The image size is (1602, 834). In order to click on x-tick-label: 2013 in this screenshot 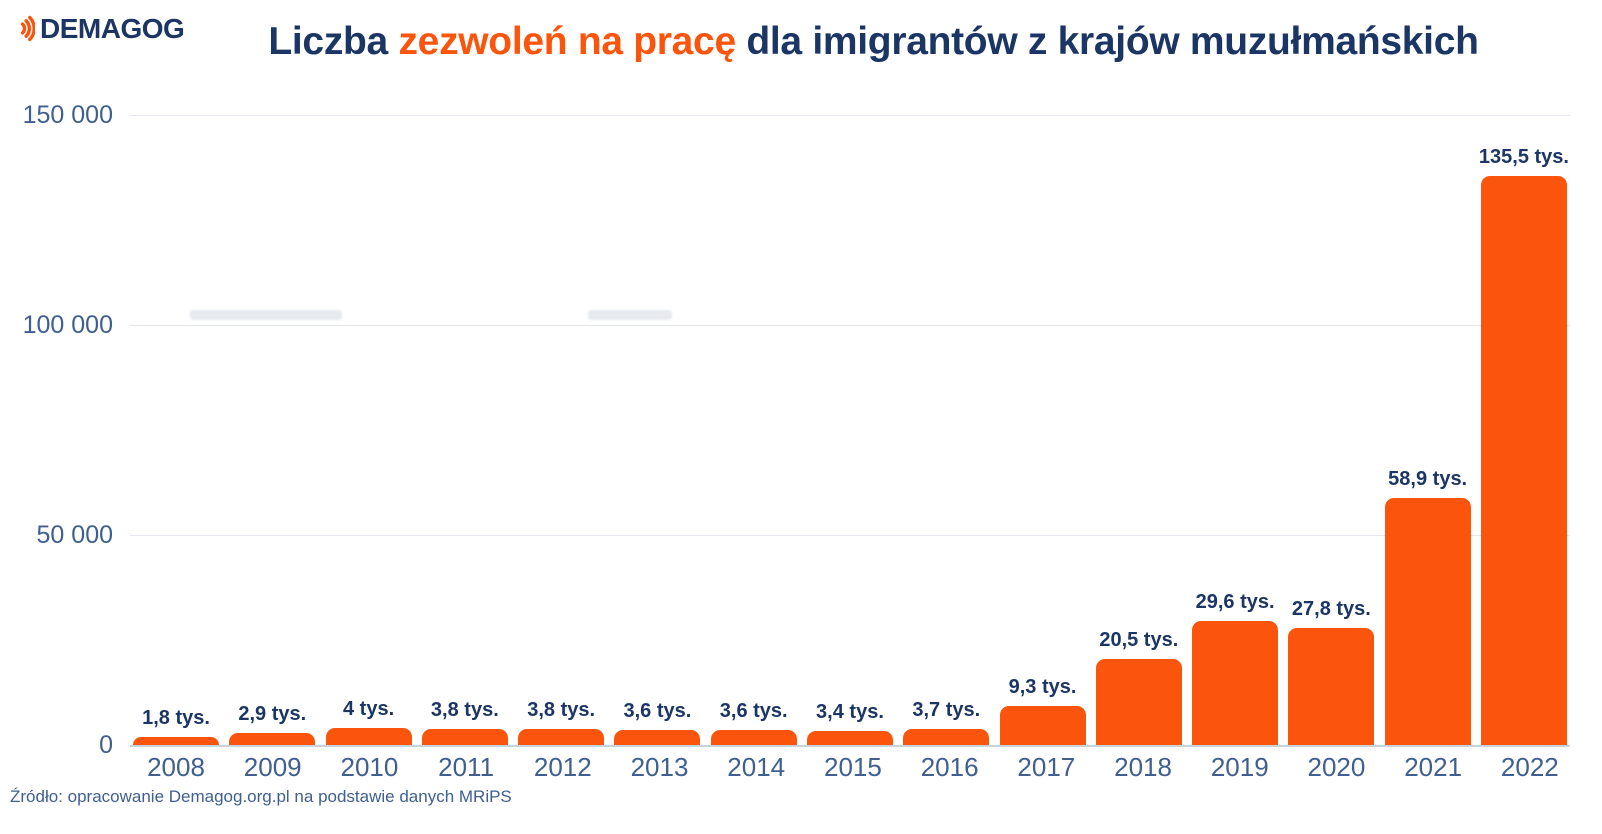, I will do `click(659, 767)`.